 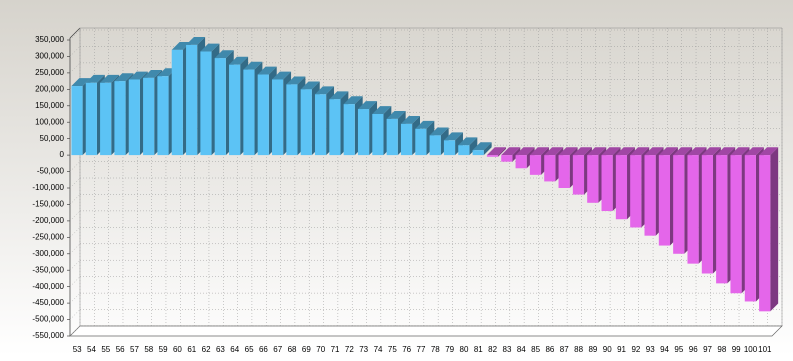 I want to click on x-tick-label: 56, so click(x=120, y=349).